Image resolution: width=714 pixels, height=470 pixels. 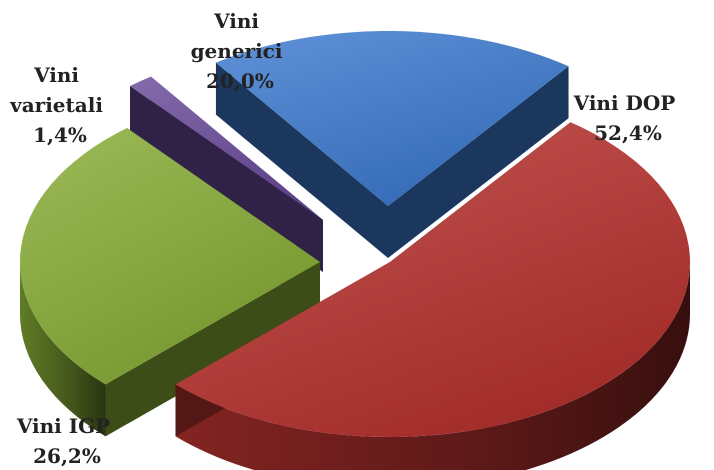 I want to click on label-vini-generici: Vini generici 20,0%, so click(x=240, y=51).